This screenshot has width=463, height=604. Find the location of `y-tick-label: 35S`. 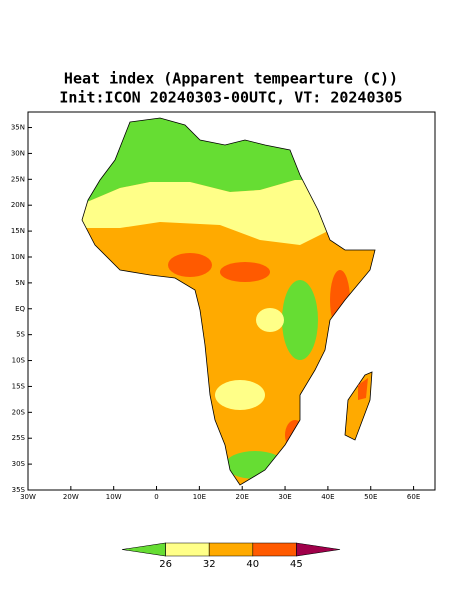

y-tick-label: 35S is located at coordinates (19, 490).